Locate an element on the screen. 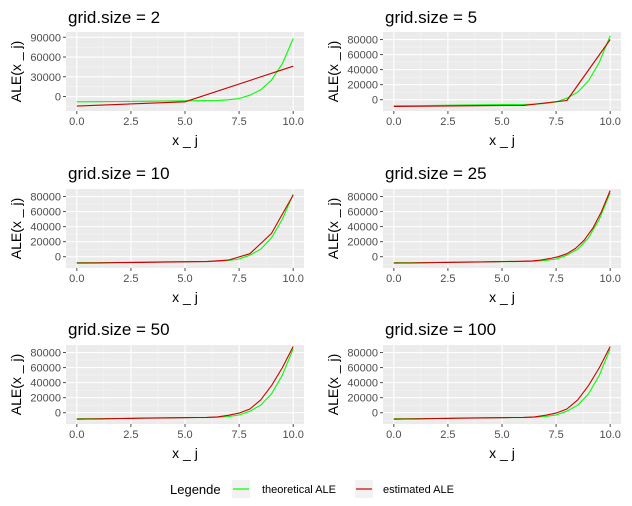 This screenshot has width=632, height=506. legend: Legende theoretical ALE estimated ALE is located at coordinates (312, 489).